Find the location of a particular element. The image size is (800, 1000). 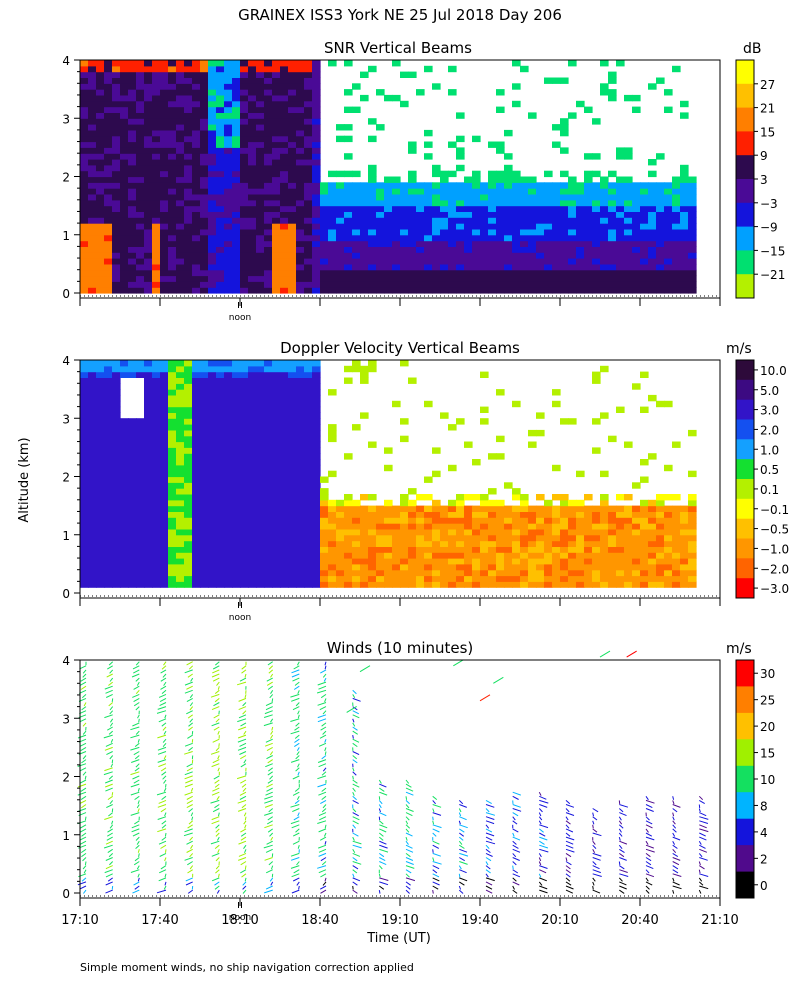

y-tick-label: 0 is located at coordinates (66, 594).